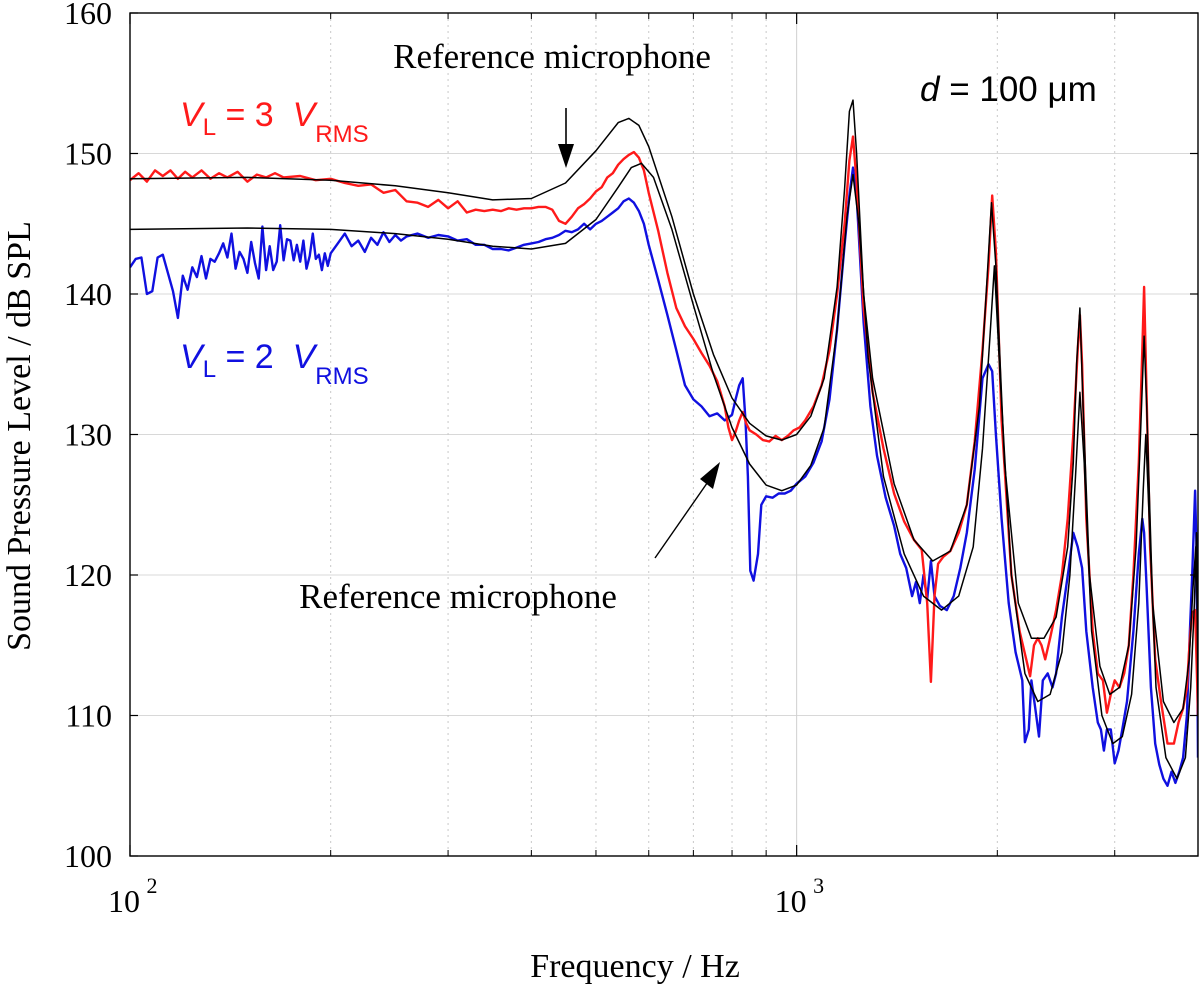 Image resolution: width=1200 pixels, height=988 pixels. What do you see at coordinates (209, 127) in the screenshot?
I see `legend-3v-sub: L` at bounding box center [209, 127].